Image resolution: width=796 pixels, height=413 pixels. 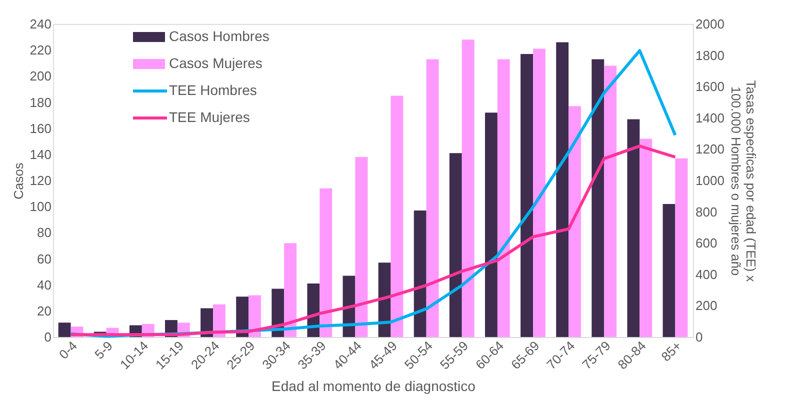 What do you see at coordinates (18, 181) in the screenshot?
I see `y-axis-title: Casos` at bounding box center [18, 181].